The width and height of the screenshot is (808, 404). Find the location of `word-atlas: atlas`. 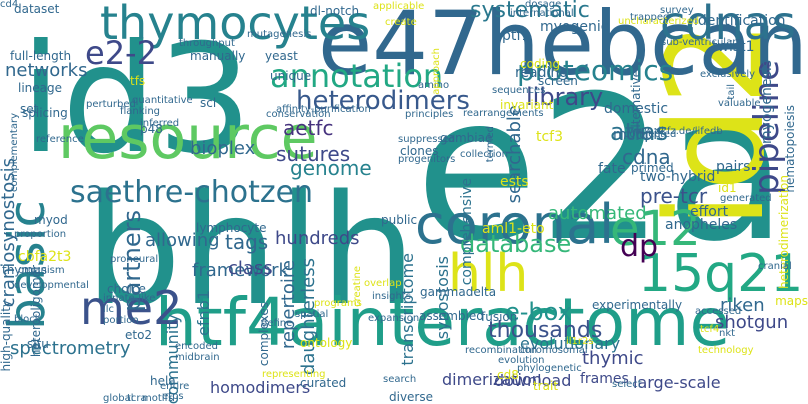

word-atlas: atlas is located at coordinates (639, 132).